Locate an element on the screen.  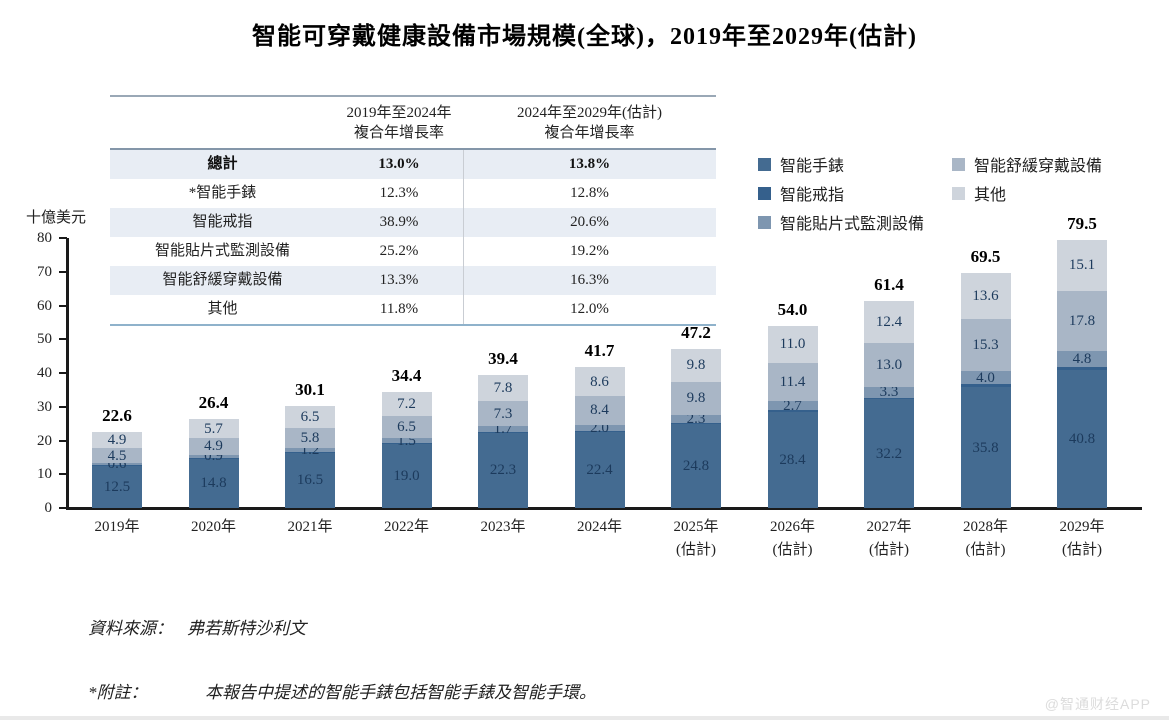
legend-item: 智能手錶 is located at coordinates (801, 164).